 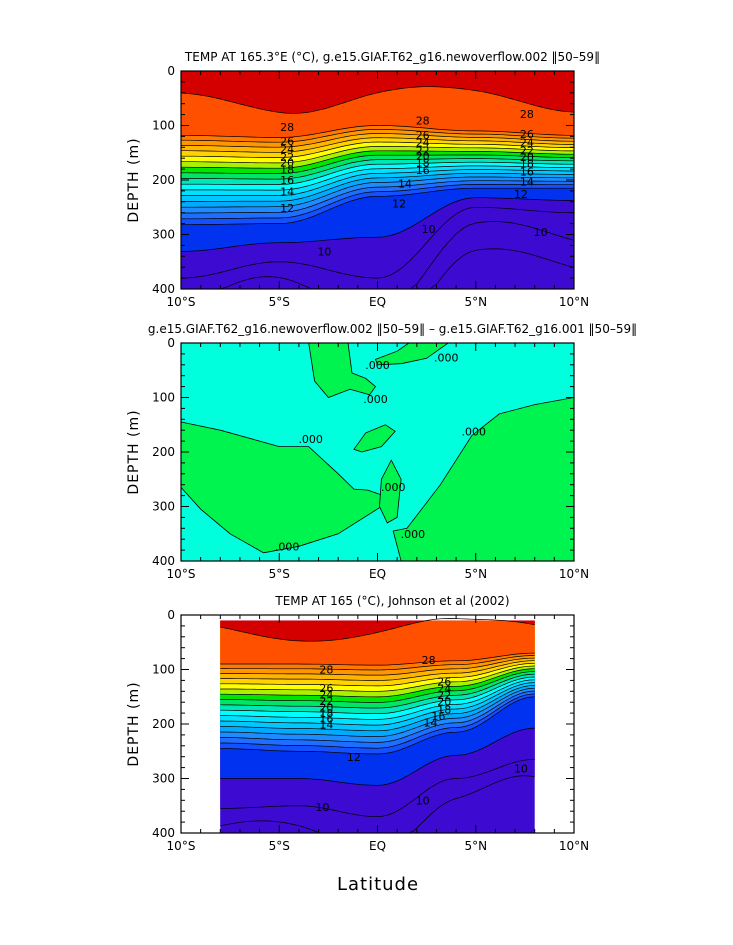 What do you see at coordinates (378, 884) in the screenshot?
I see `x-axis-label: Latitude` at bounding box center [378, 884].